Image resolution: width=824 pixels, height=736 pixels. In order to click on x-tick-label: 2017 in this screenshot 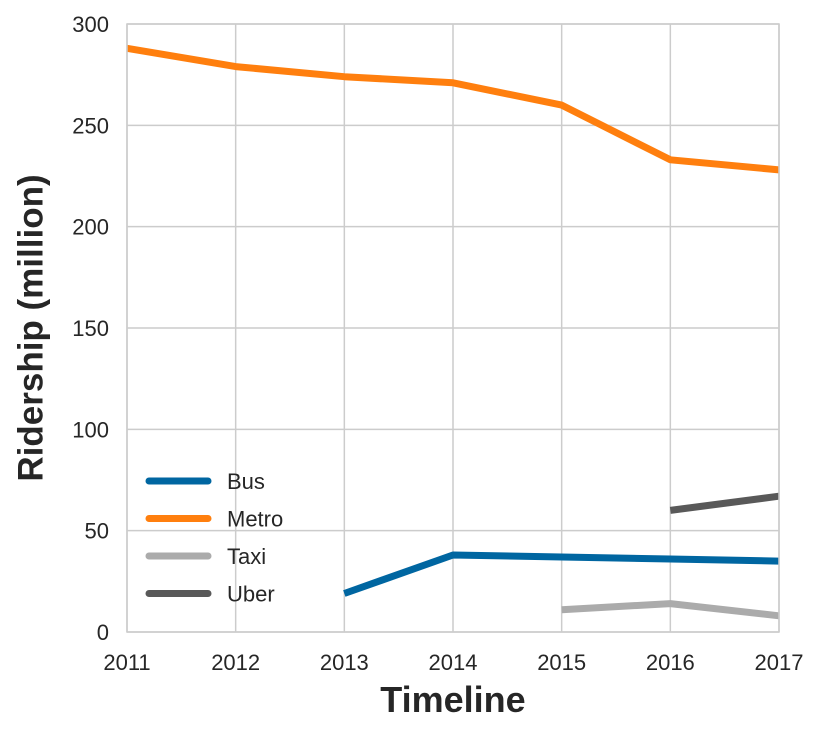, I will do `click(779, 662)`.